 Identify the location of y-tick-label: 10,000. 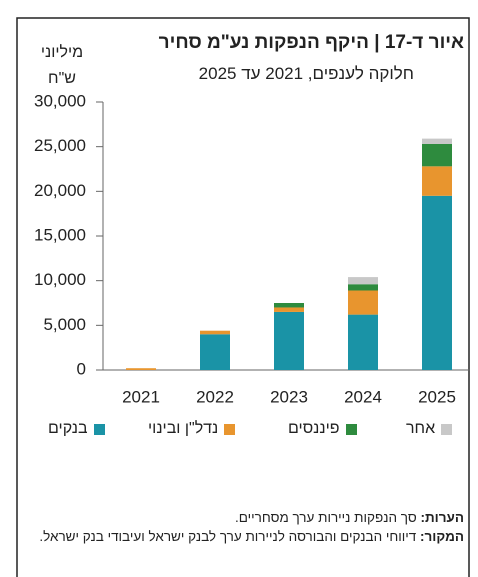
(60, 279).